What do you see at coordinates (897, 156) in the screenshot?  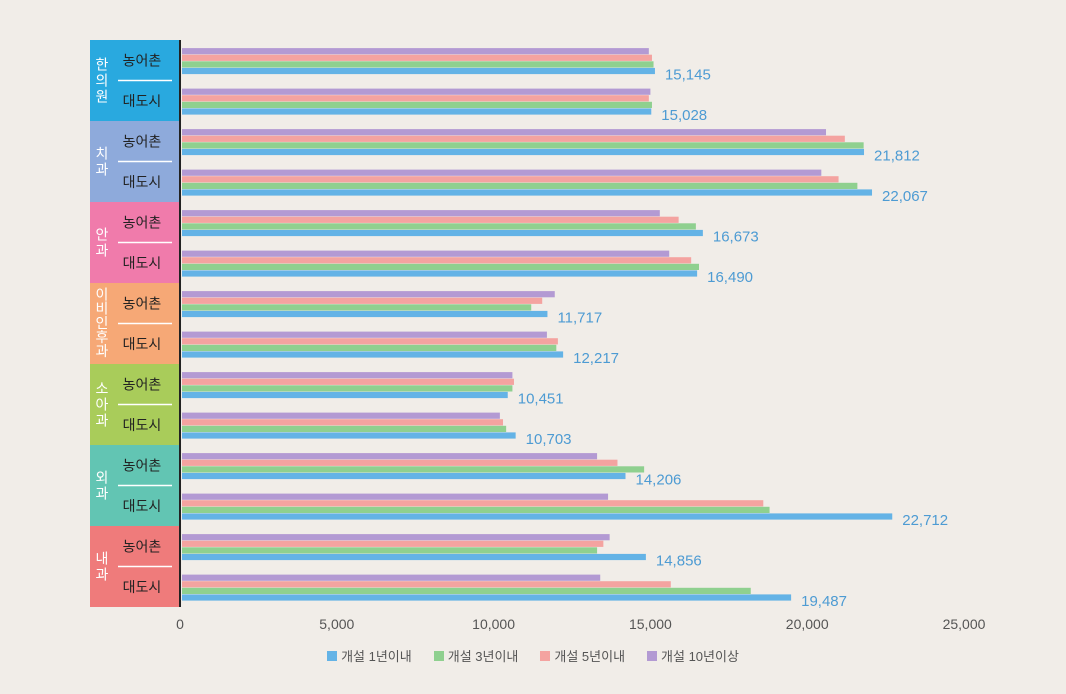 I see `bar-value-label: 21,812` at bounding box center [897, 156].